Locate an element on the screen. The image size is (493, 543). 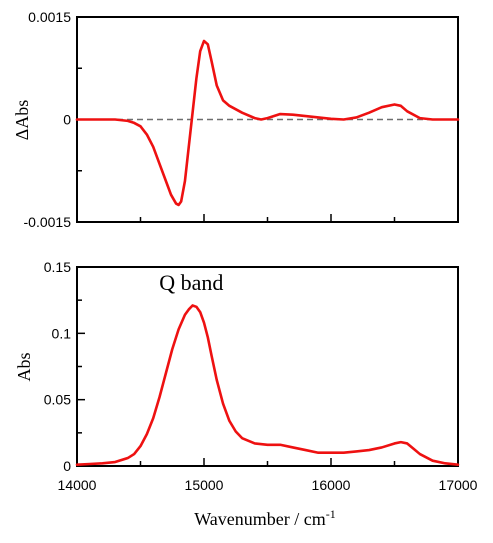
bottom-y-tick-labels: 0.15 0.1 0.05 0 is located at coordinates (57, 366).